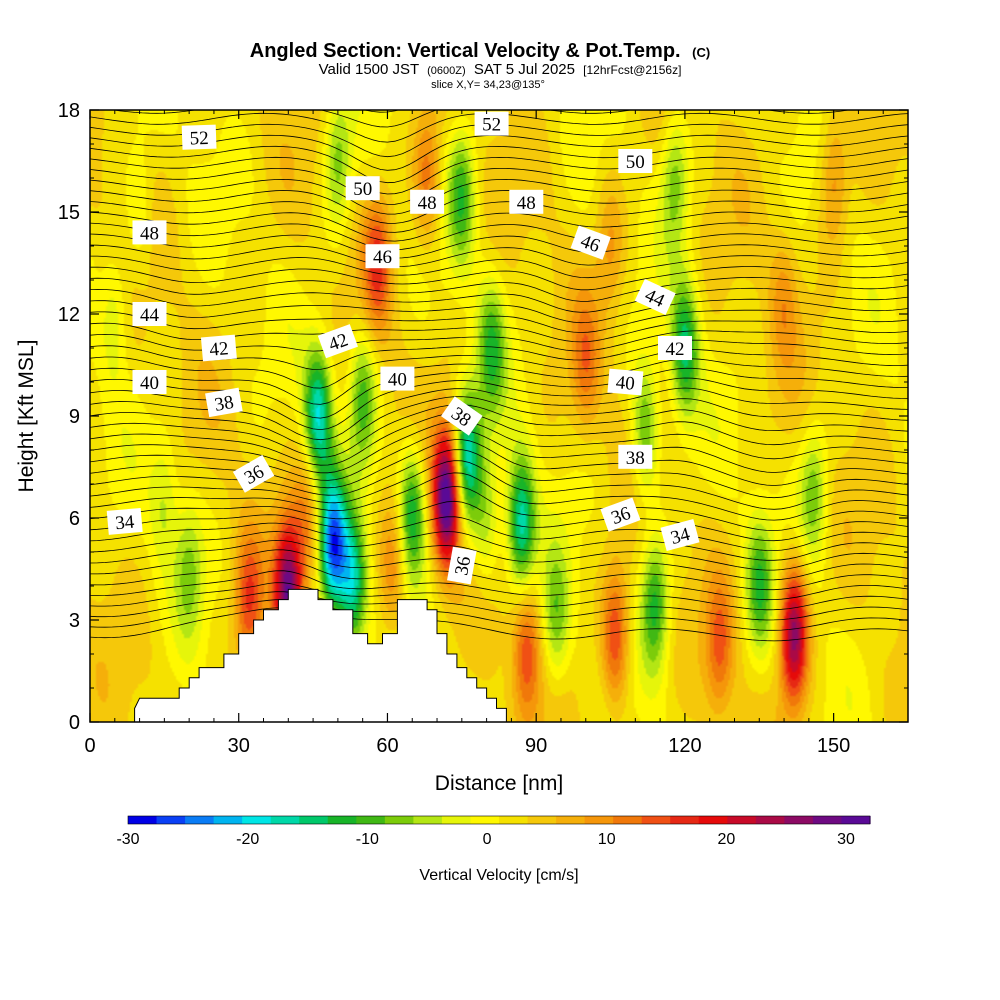  Describe the element at coordinates (74, 417) in the screenshot. I see `y-tick-label: 9` at that location.